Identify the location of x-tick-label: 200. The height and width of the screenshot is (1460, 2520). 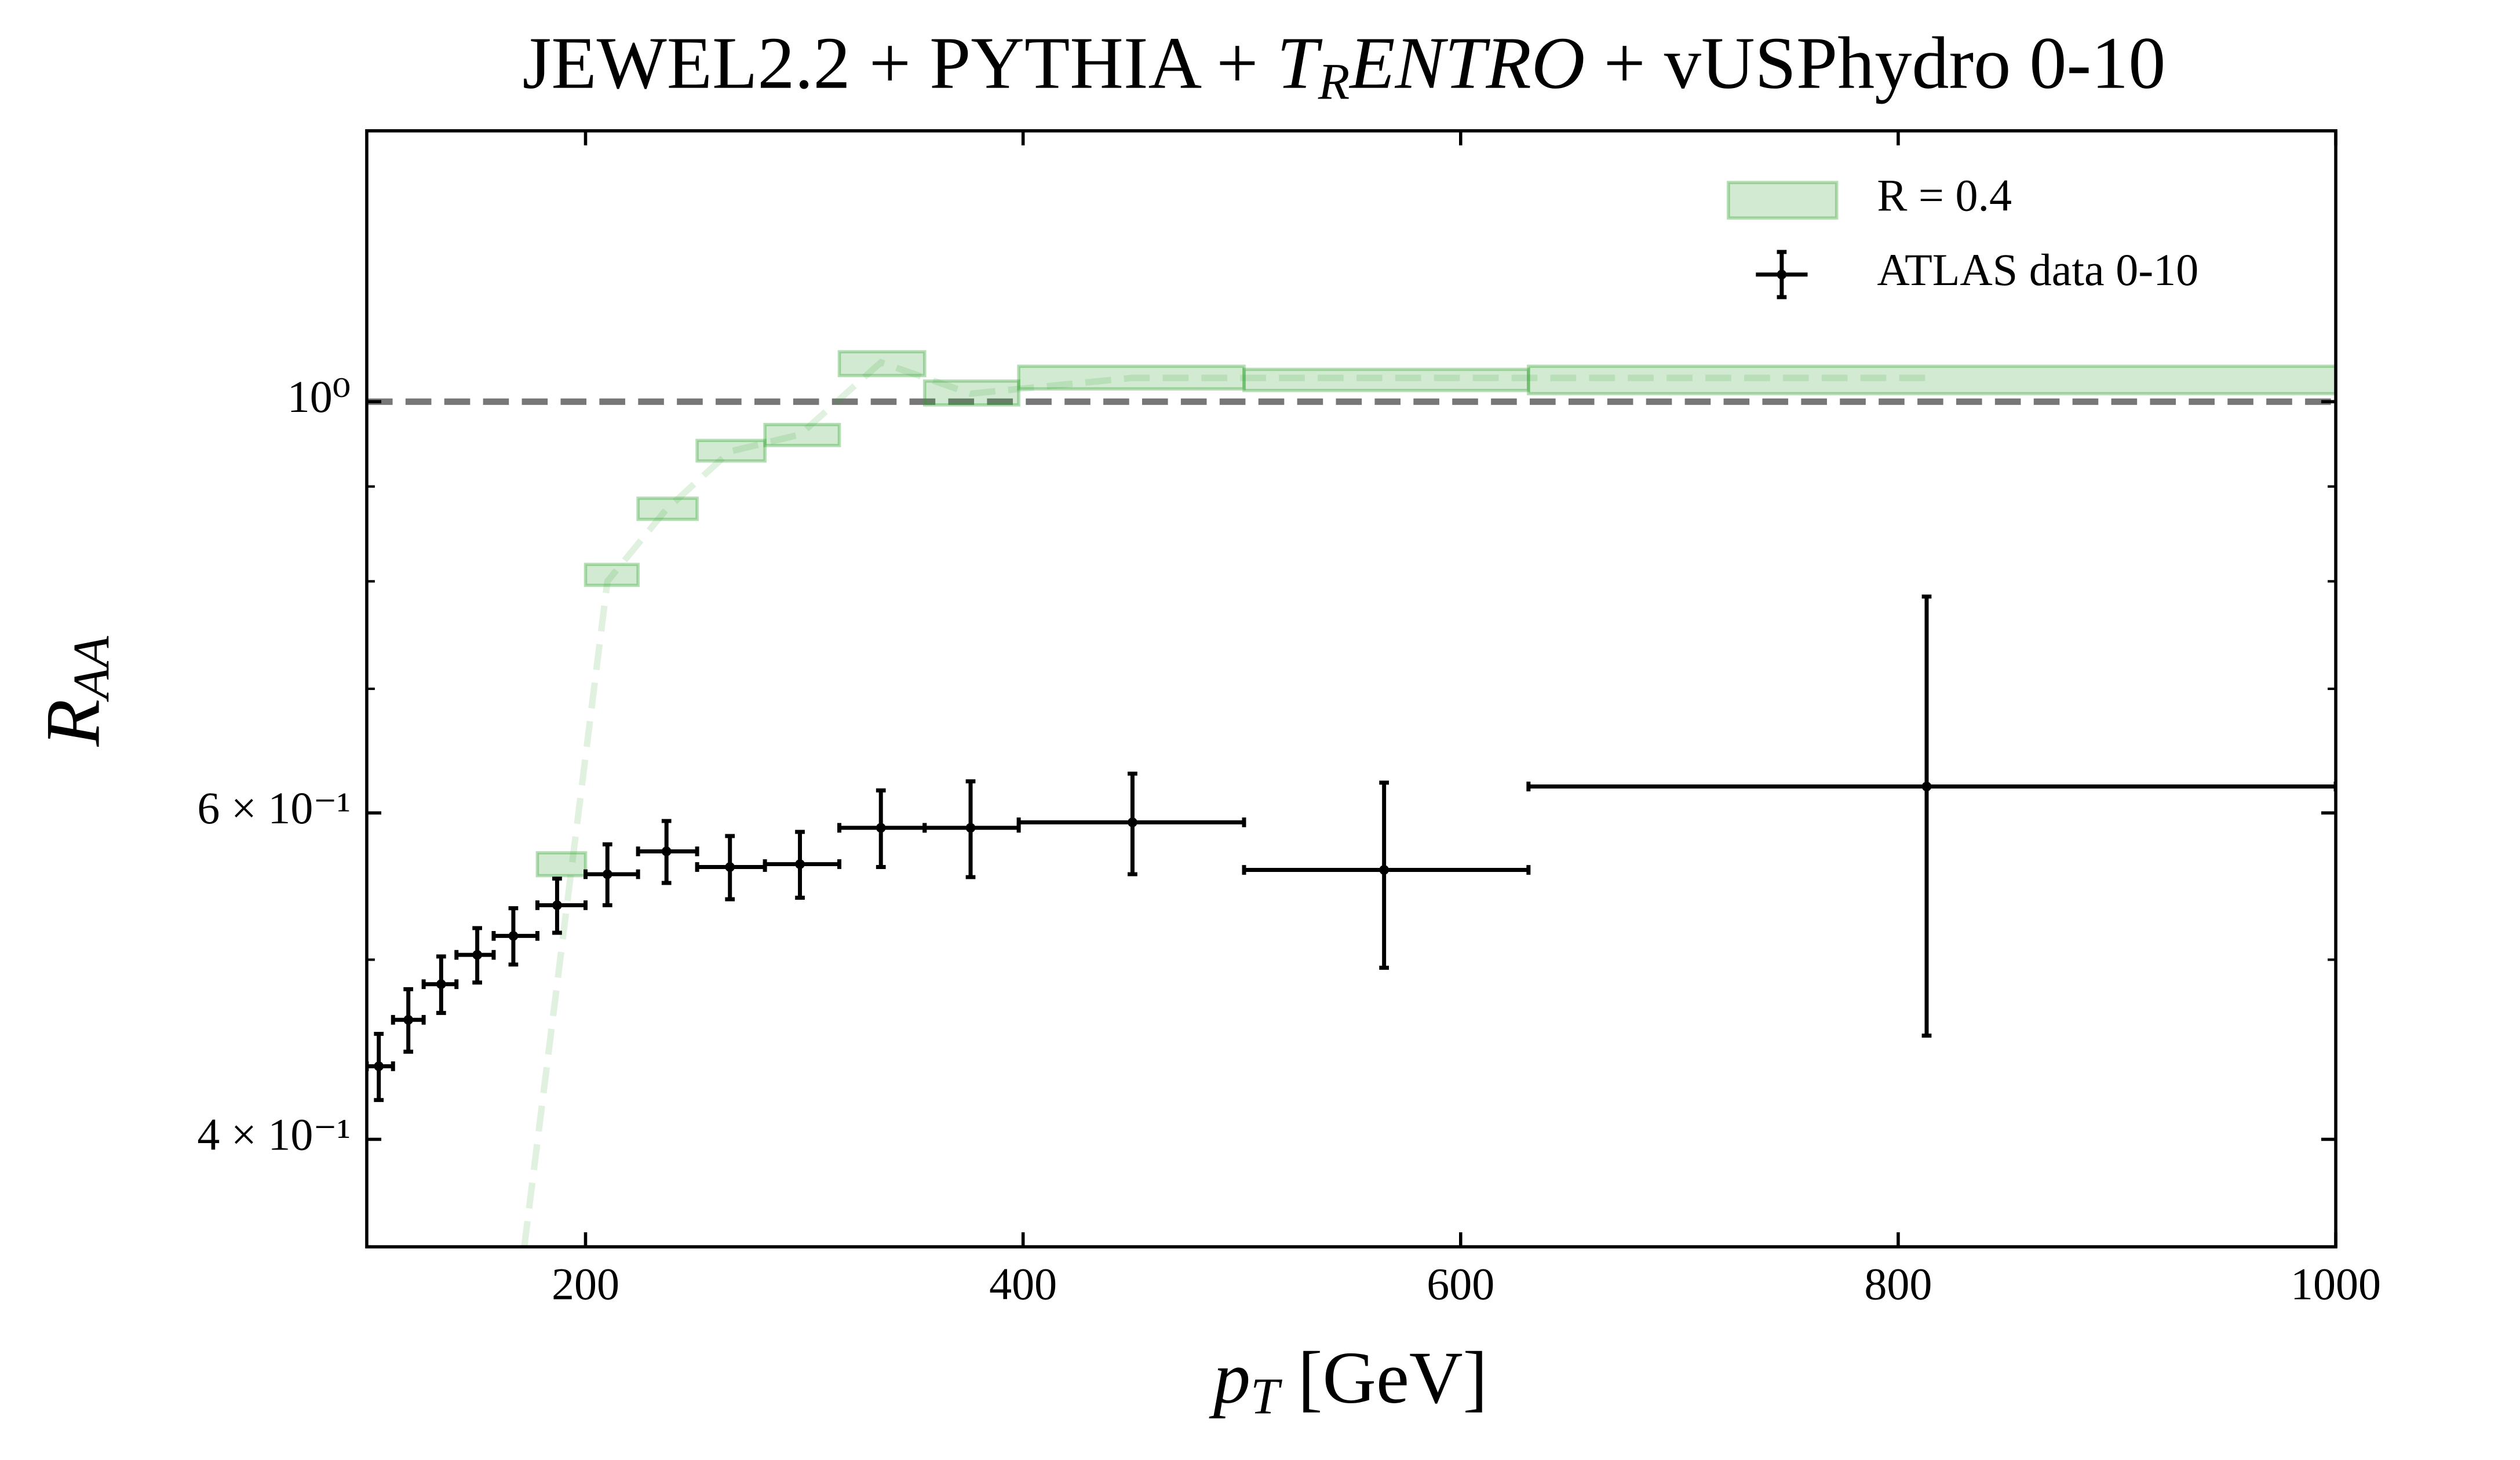
(585, 1283).